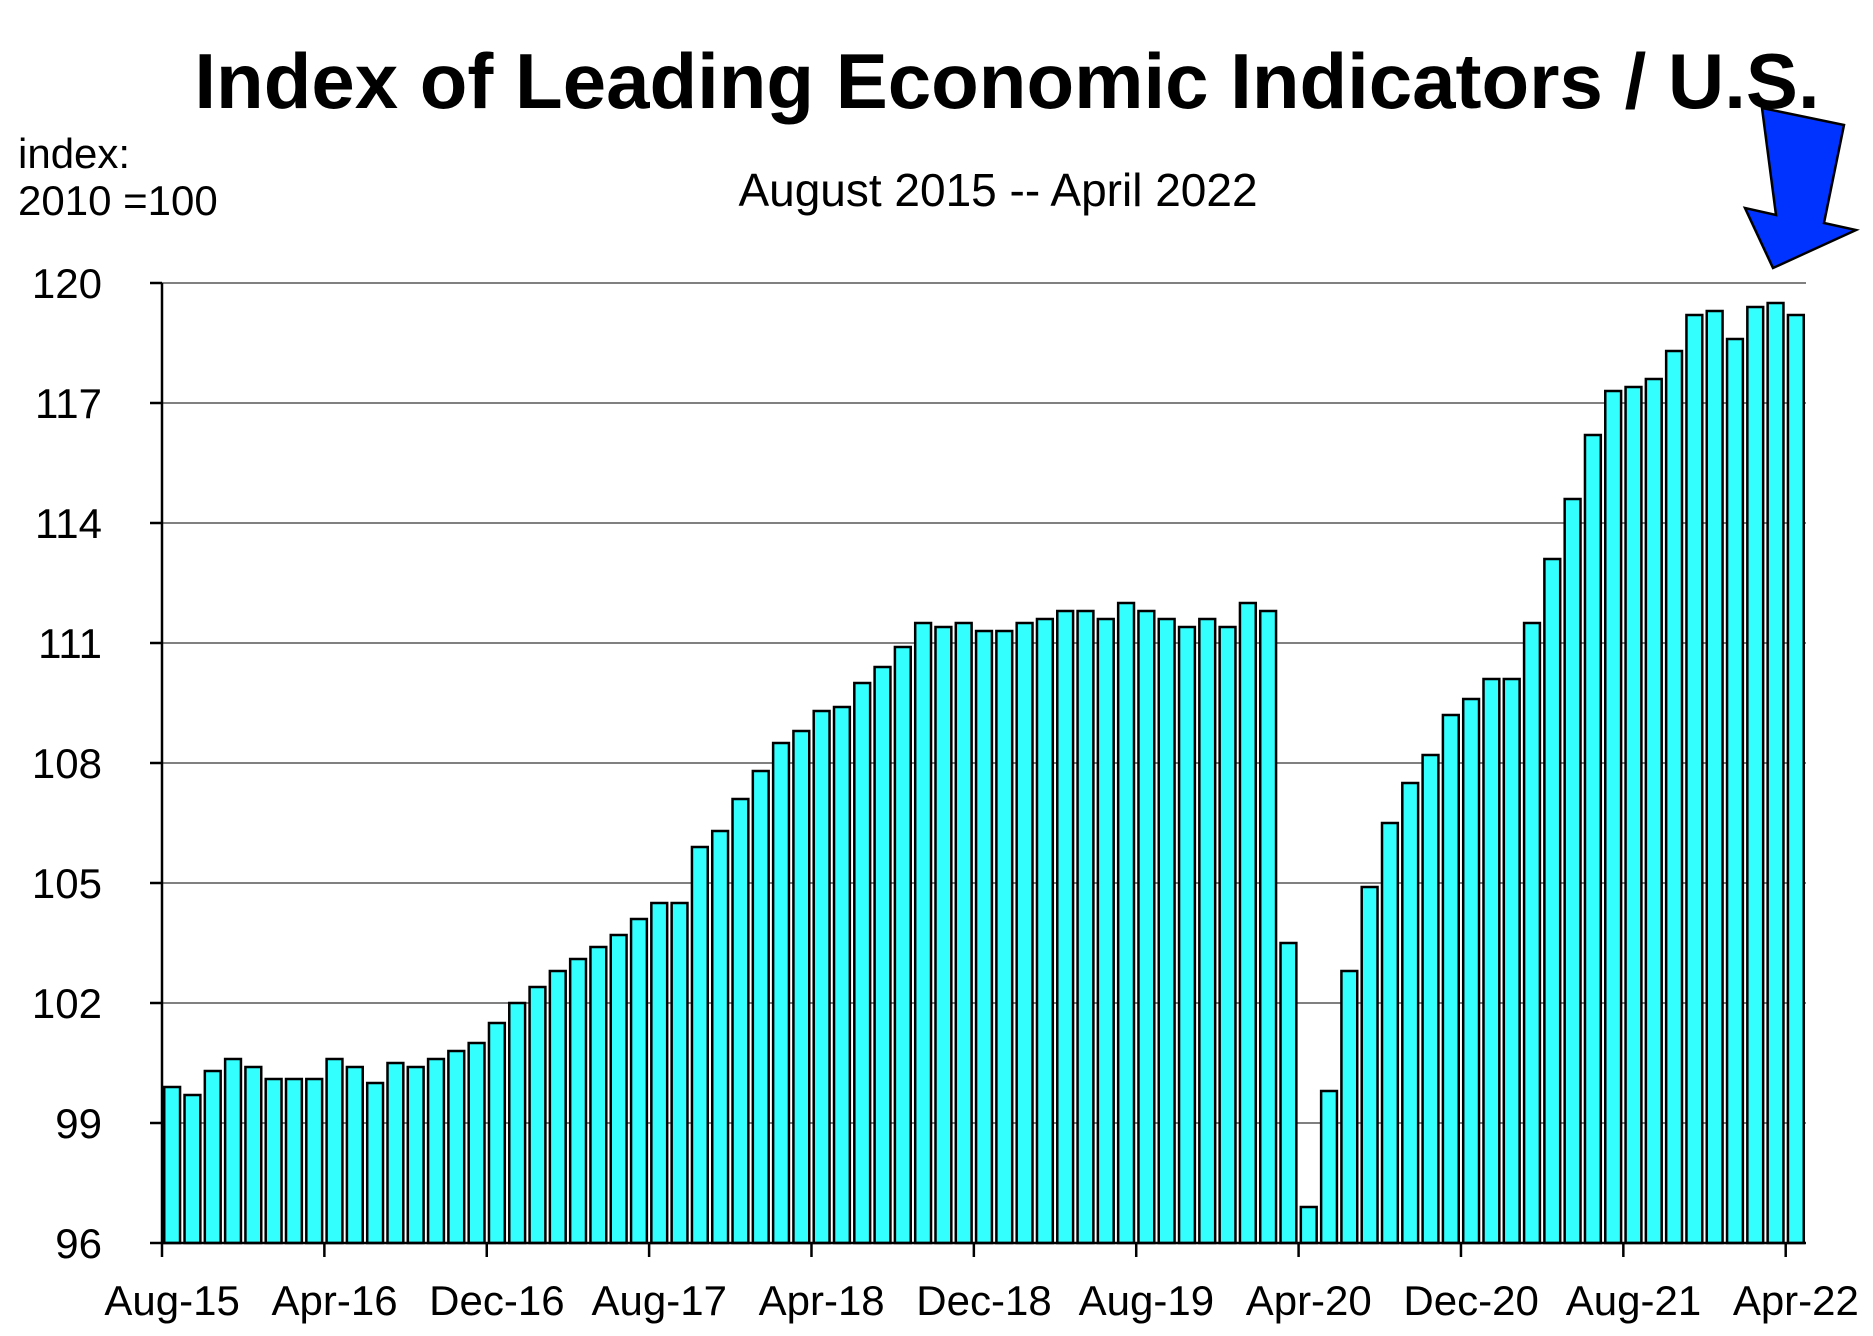  Describe the element at coordinates (68, 403) in the screenshot. I see `y-tick-label: 117` at that location.